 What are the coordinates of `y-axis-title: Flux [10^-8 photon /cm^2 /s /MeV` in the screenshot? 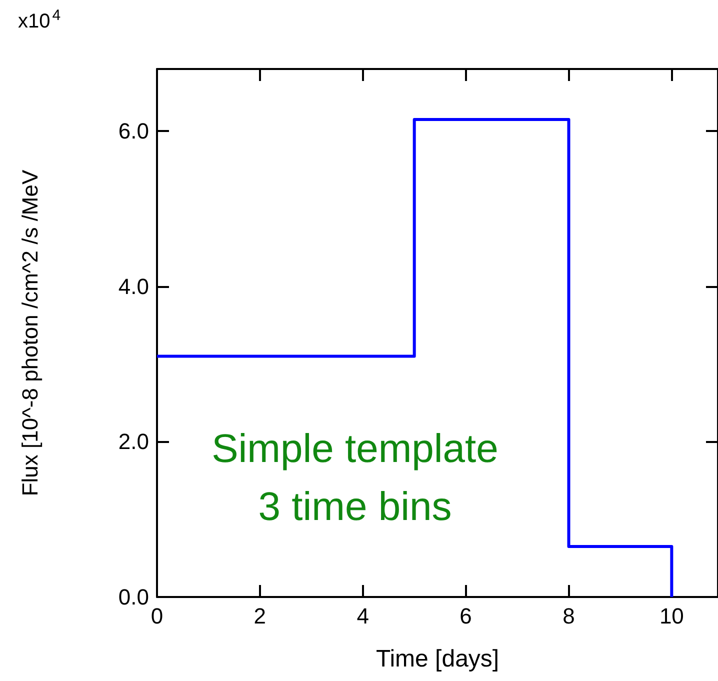 It's located at (30, 333).